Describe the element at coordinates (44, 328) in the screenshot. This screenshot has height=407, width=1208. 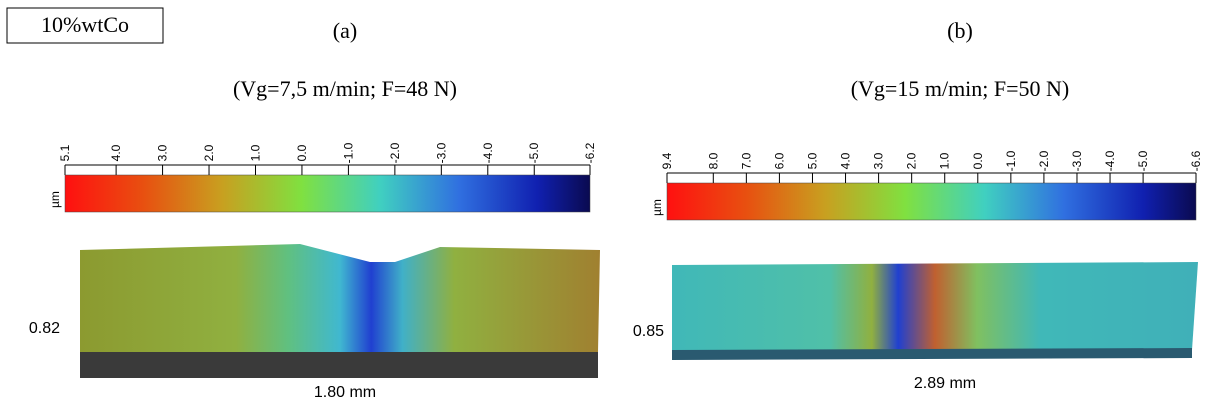
I see `height-label: 0.82` at that location.